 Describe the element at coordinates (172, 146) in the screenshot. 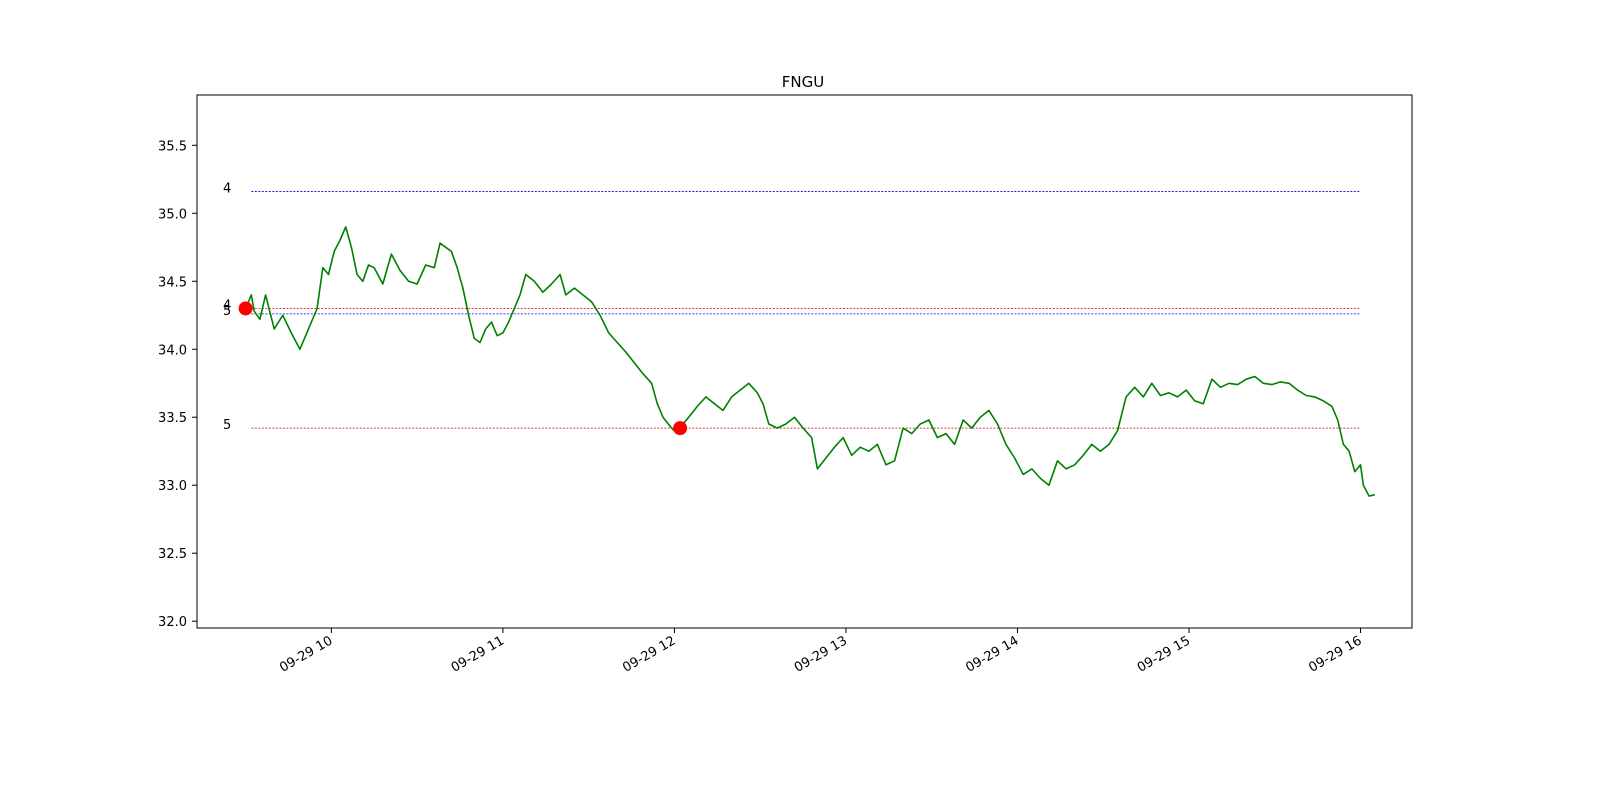

I see `y-tick-label: 35.5` at that location.